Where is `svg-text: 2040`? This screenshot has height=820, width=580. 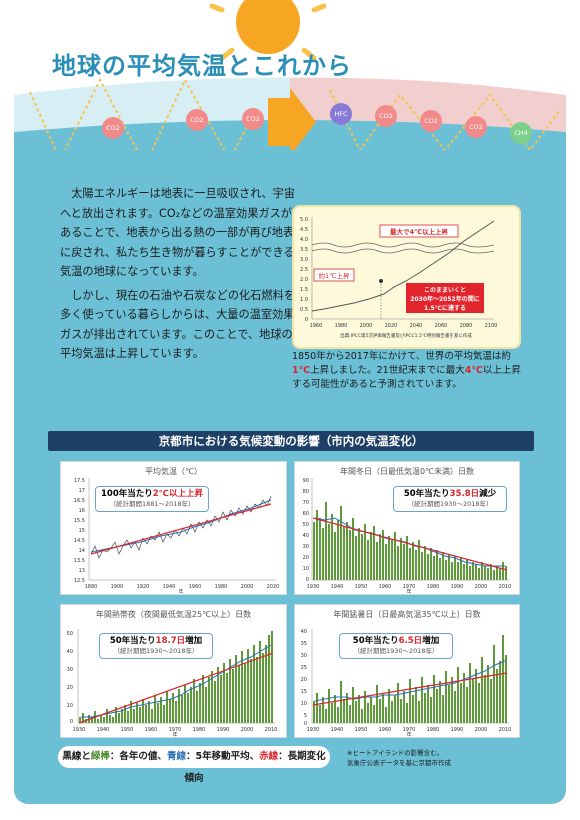 svg-text: 2040 is located at coordinates (416, 326).